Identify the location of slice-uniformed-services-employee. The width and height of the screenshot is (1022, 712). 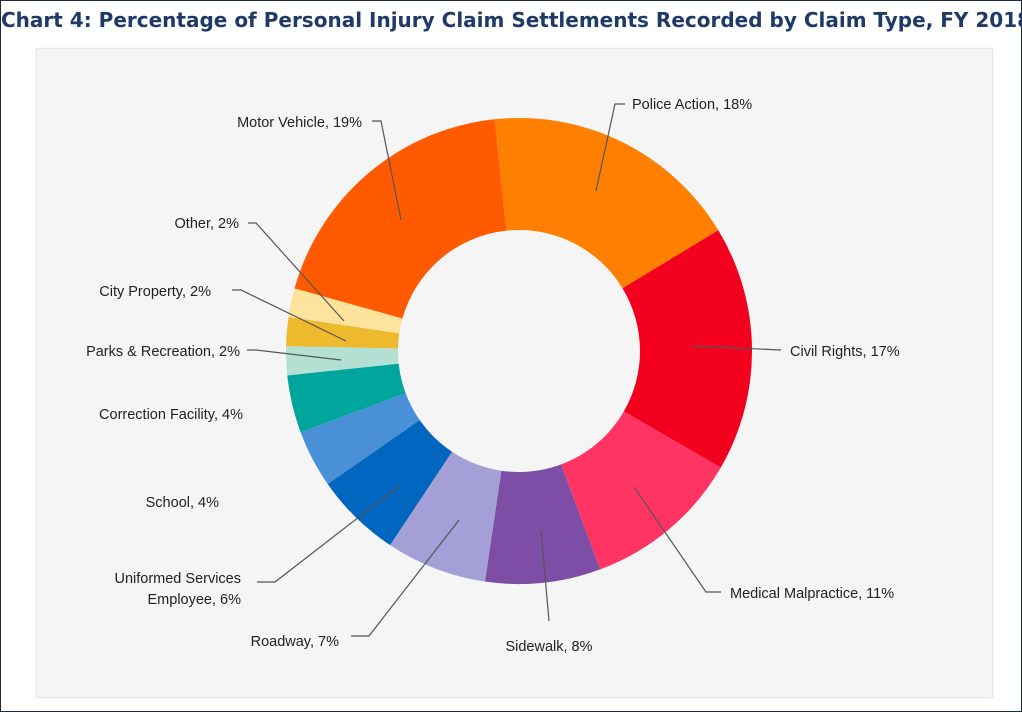
(390, 483).